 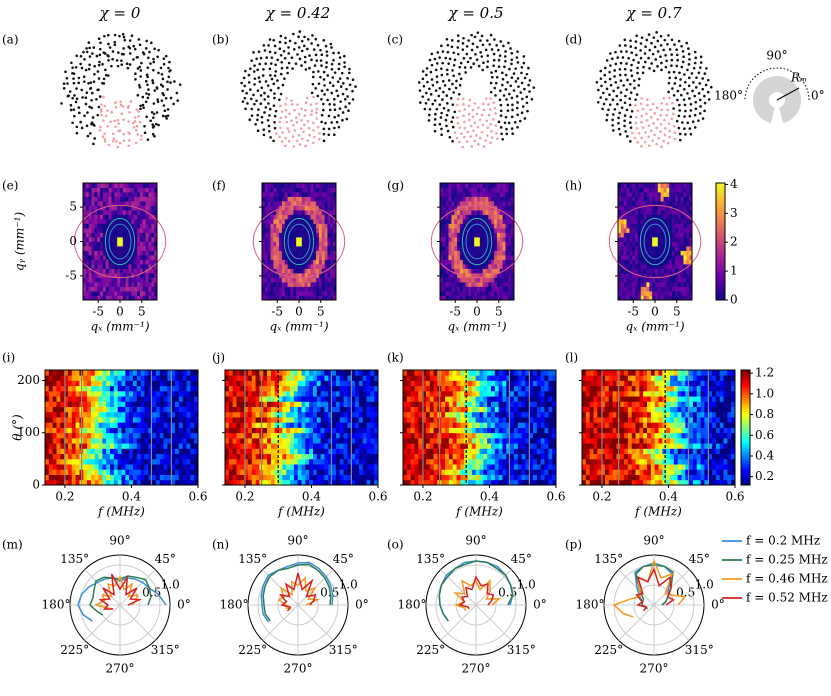 What do you see at coordinates (277, 312) in the screenshot?
I see `x-tick-label: -5` at bounding box center [277, 312].